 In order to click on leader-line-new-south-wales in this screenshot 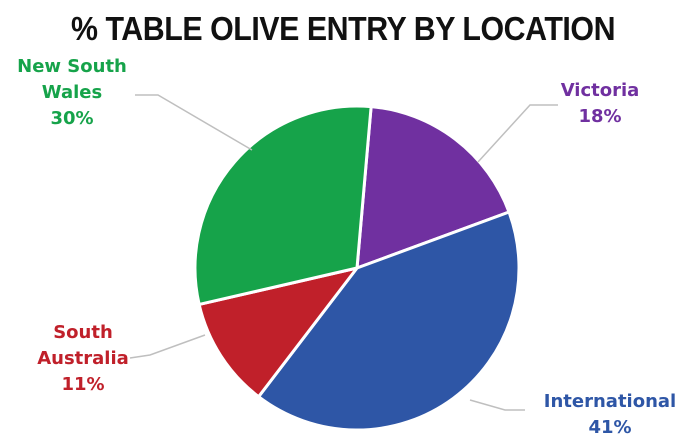, I will do `click(194, 122)`.